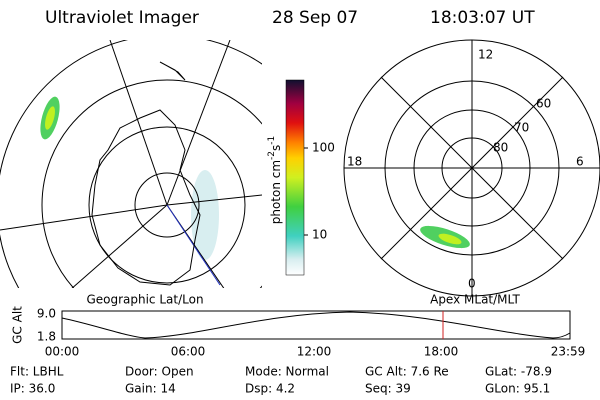  What do you see at coordinates (517, 389) in the screenshot?
I see `info-item: GLon: 95.1` at bounding box center [517, 389].